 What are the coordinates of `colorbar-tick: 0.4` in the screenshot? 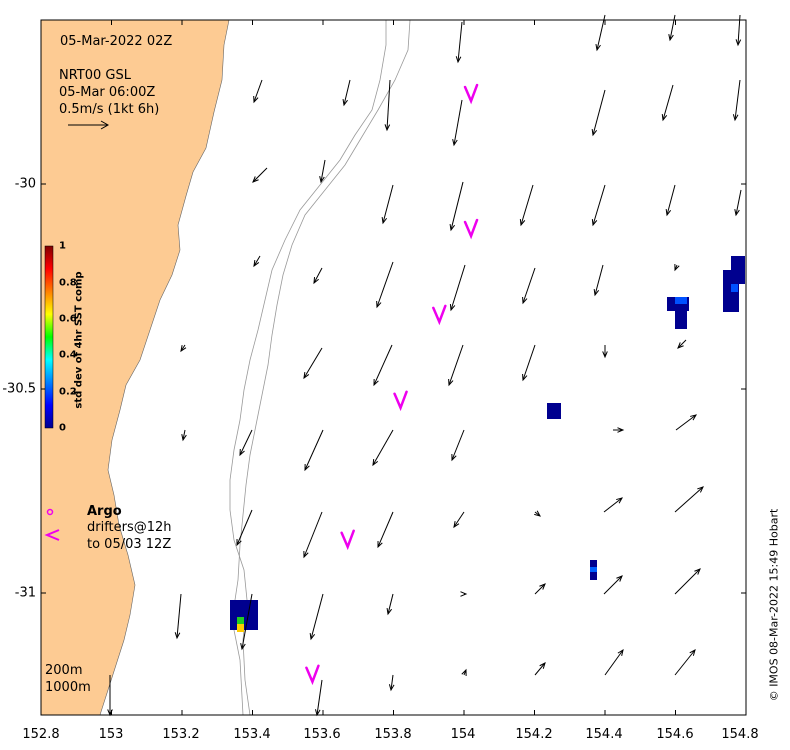 It's located at (68, 355).